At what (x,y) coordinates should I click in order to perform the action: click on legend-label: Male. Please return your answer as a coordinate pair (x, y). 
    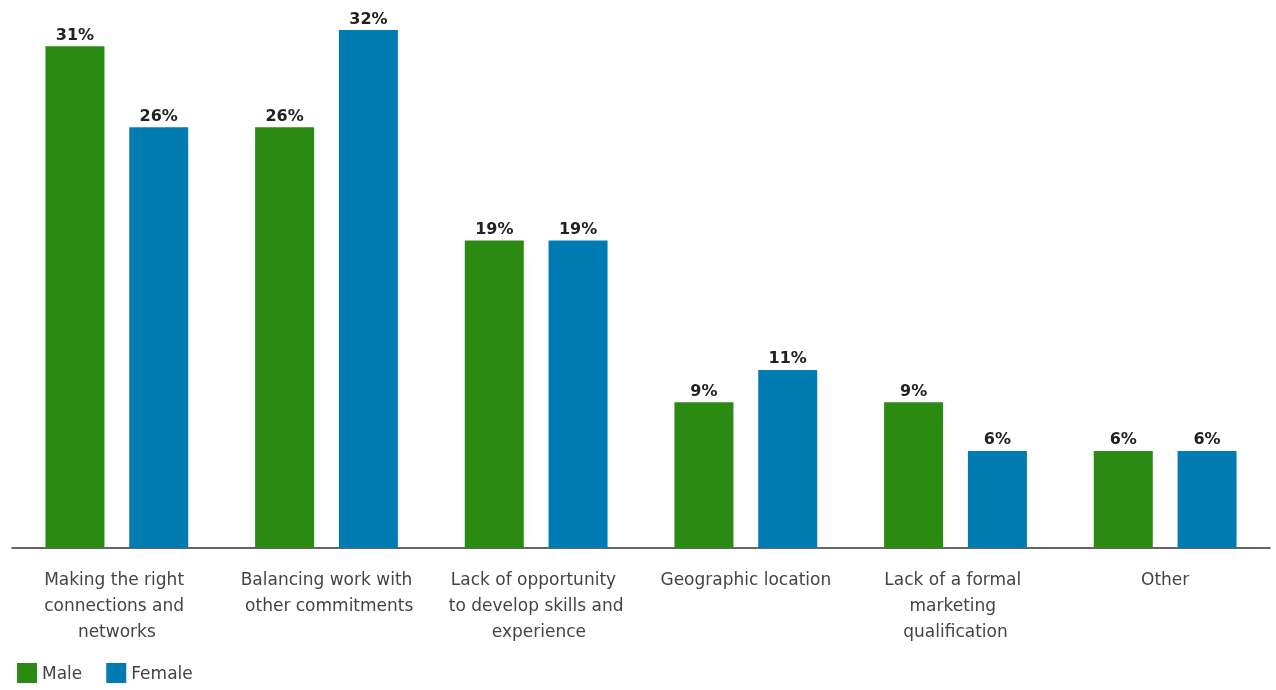
    Looking at the image, I should click on (62, 673).